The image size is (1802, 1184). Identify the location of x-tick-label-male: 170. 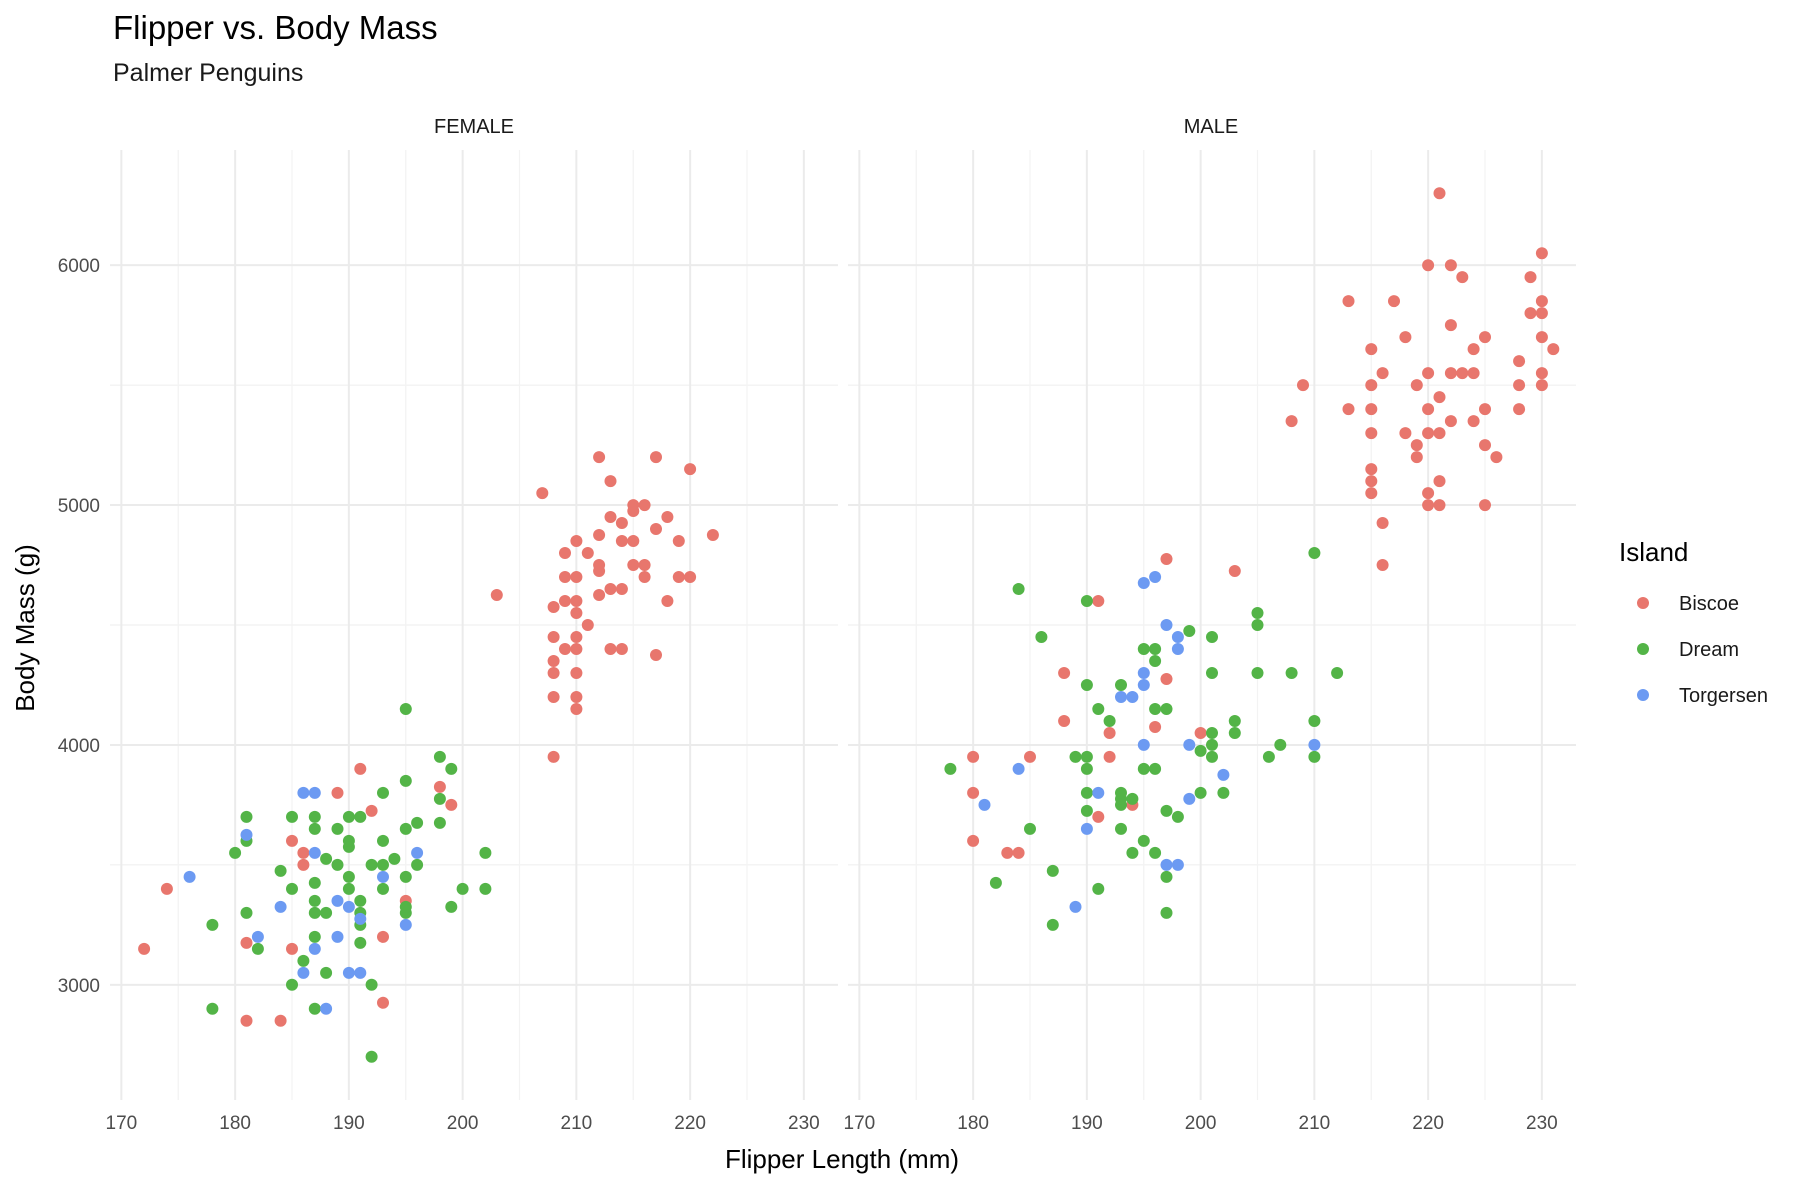
(860, 1123).